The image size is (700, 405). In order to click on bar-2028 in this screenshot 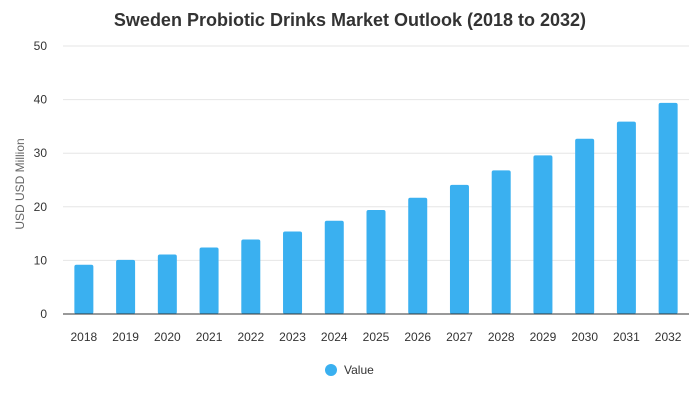, I will do `click(501, 242)`.